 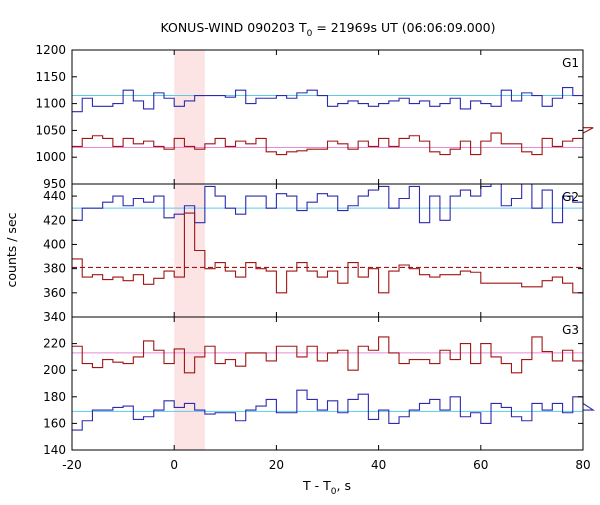 What do you see at coordinates (480, 465) in the screenshot?
I see `x-tick-label-4: 60` at bounding box center [480, 465].